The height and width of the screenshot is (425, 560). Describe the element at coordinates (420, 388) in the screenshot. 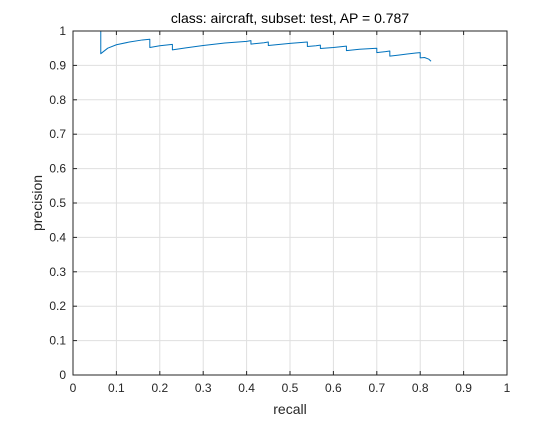

I see `x-tick-label: 0.8` at that location.